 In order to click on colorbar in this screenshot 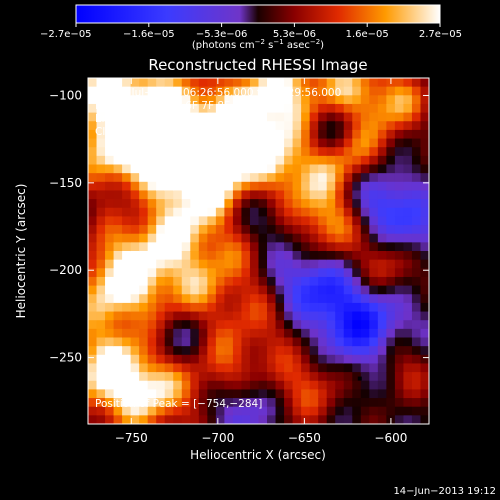, I will do `click(258, 14)`.